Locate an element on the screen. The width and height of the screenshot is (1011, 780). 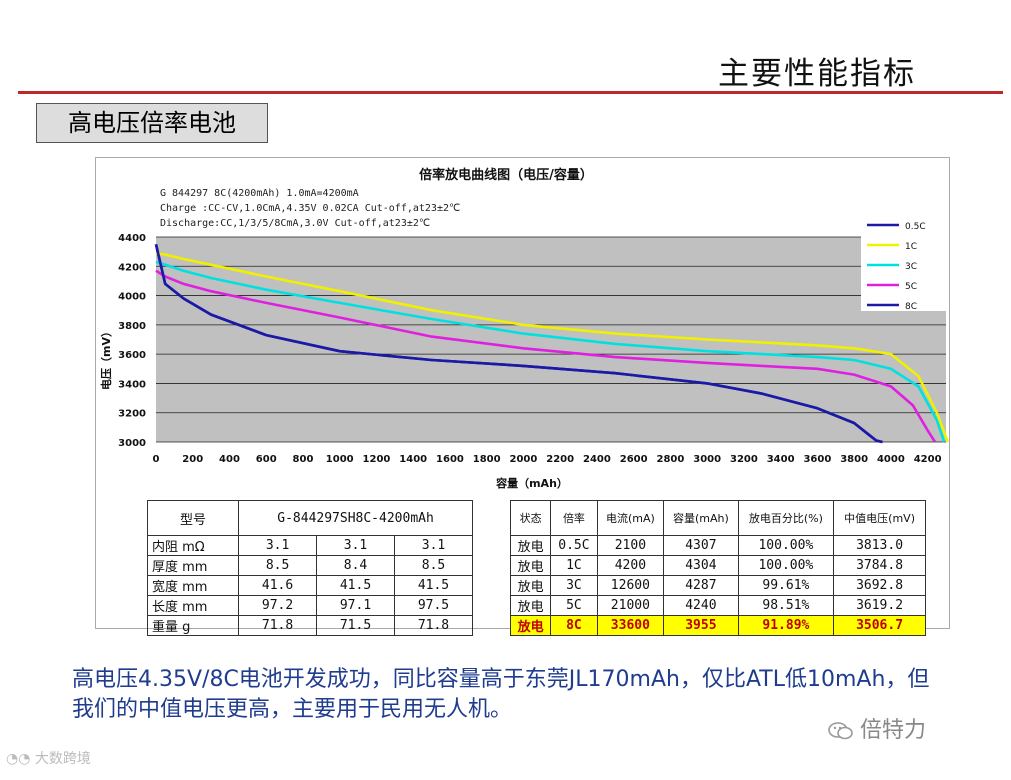
discharge-cell: 33600 is located at coordinates (630, 625).